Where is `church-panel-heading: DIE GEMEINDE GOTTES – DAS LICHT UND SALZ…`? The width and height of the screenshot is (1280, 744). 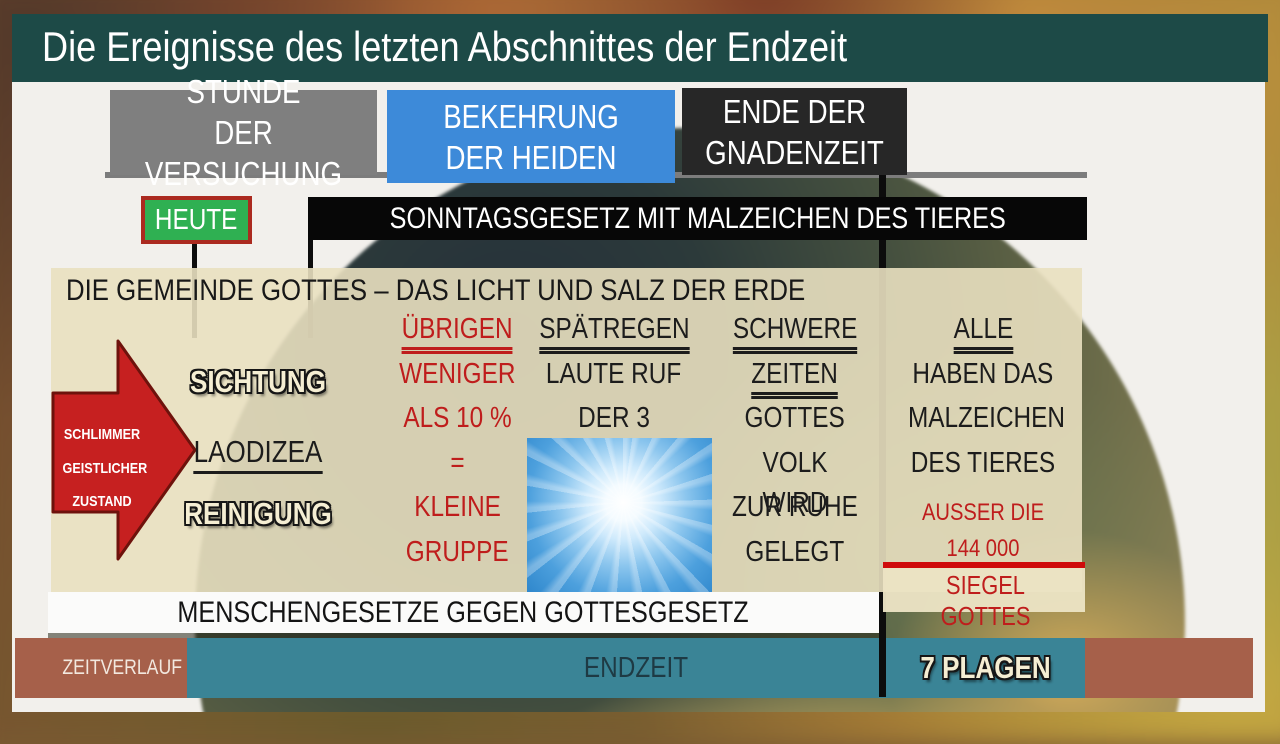 church-panel-heading: DIE GEMEINDE GOTTES – DAS LICHT UND SALZ… is located at coordinates (496, 291).